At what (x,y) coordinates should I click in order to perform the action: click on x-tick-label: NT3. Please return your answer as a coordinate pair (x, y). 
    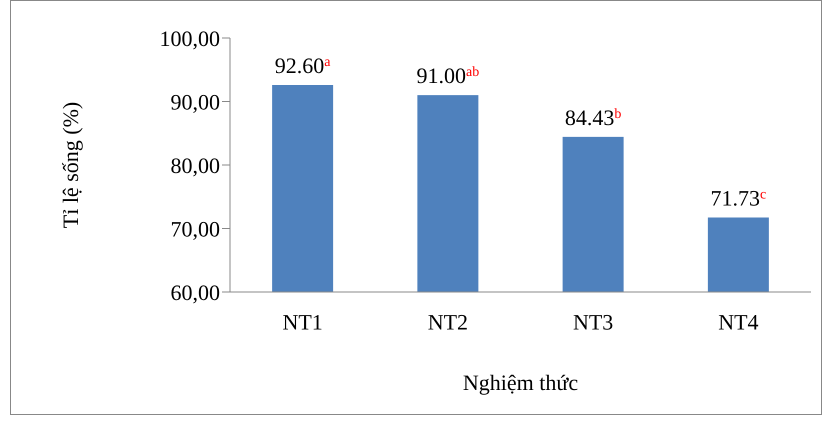
    Looking at the image, I should click on (593, 322).